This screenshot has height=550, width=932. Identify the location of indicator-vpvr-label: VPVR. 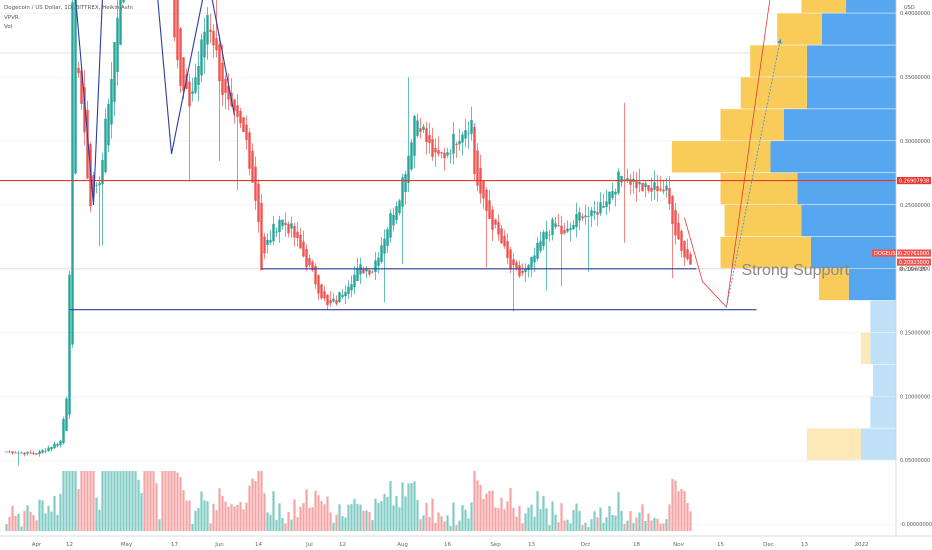
(11, 18).